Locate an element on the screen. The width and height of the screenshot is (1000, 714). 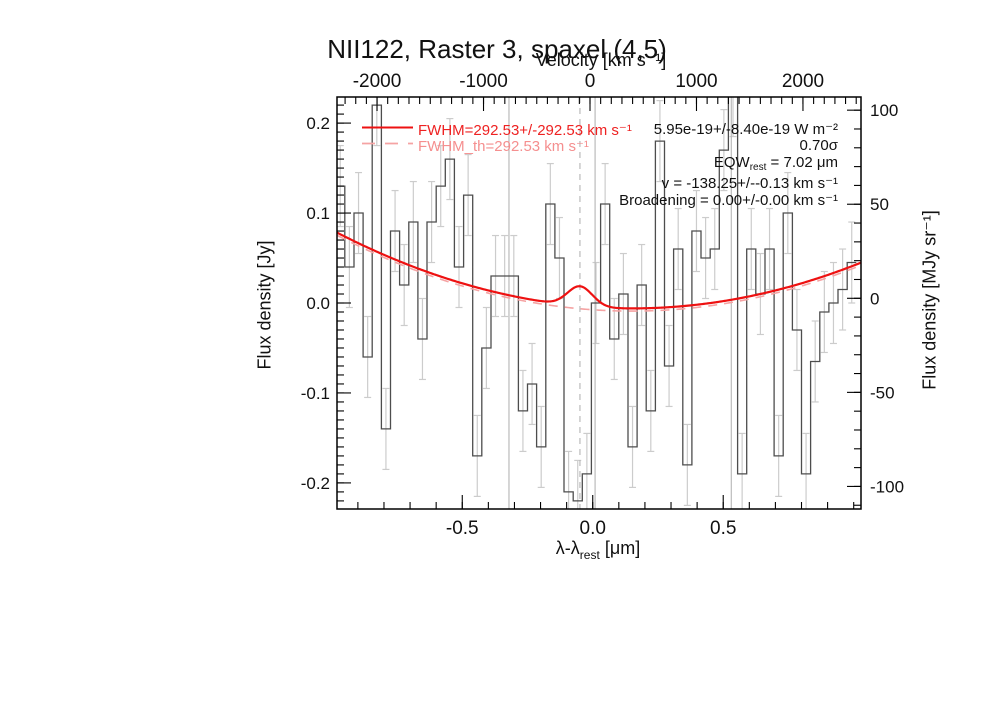
svg-text: -0.5 is located at coordinates (462, 528).